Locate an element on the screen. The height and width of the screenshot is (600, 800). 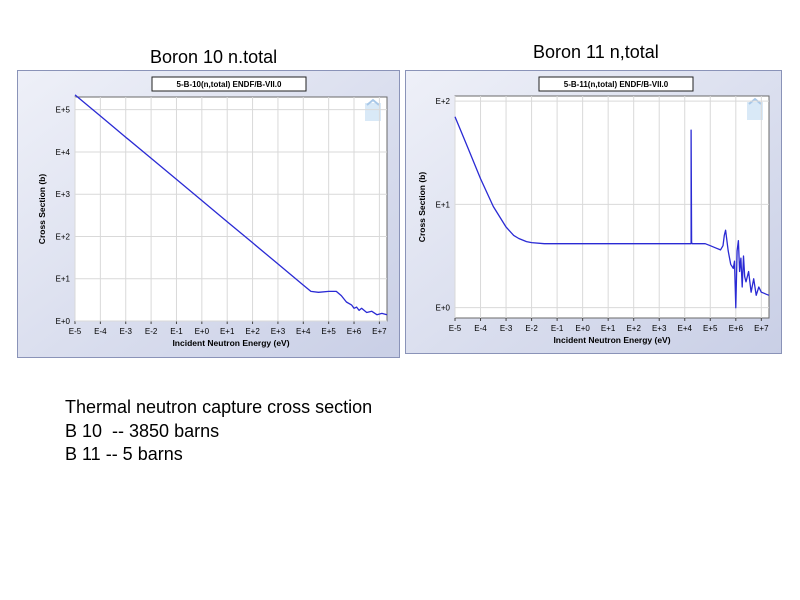
boron11-heading: Boron 11 n,total is located at coordinates (596, 52).